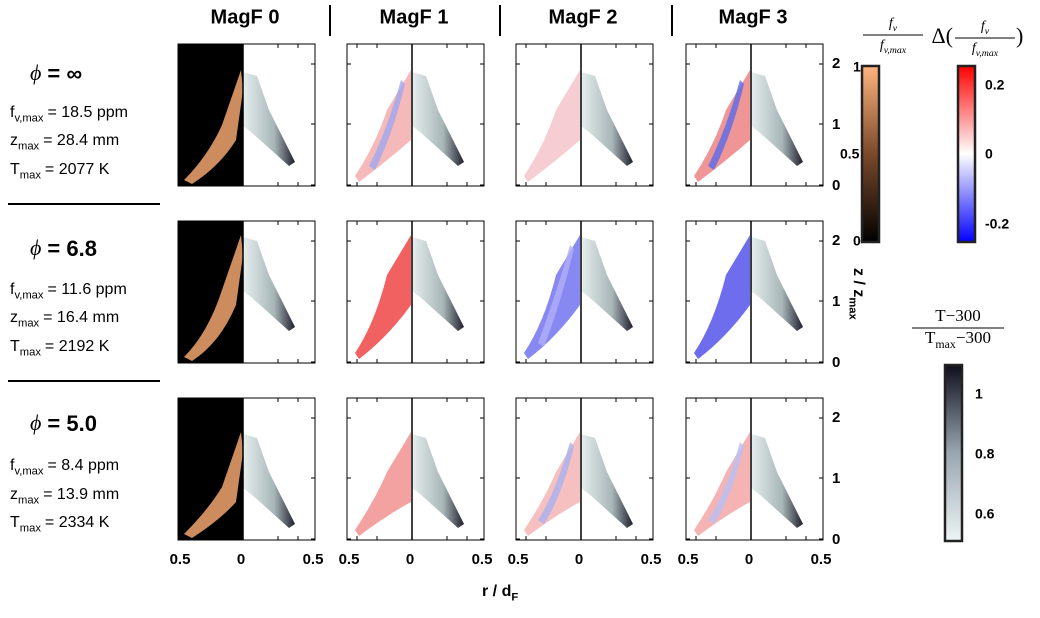 This screenshot has width=1040, height=618. I want to click on column-title: MagF 0, so click(245, 17).